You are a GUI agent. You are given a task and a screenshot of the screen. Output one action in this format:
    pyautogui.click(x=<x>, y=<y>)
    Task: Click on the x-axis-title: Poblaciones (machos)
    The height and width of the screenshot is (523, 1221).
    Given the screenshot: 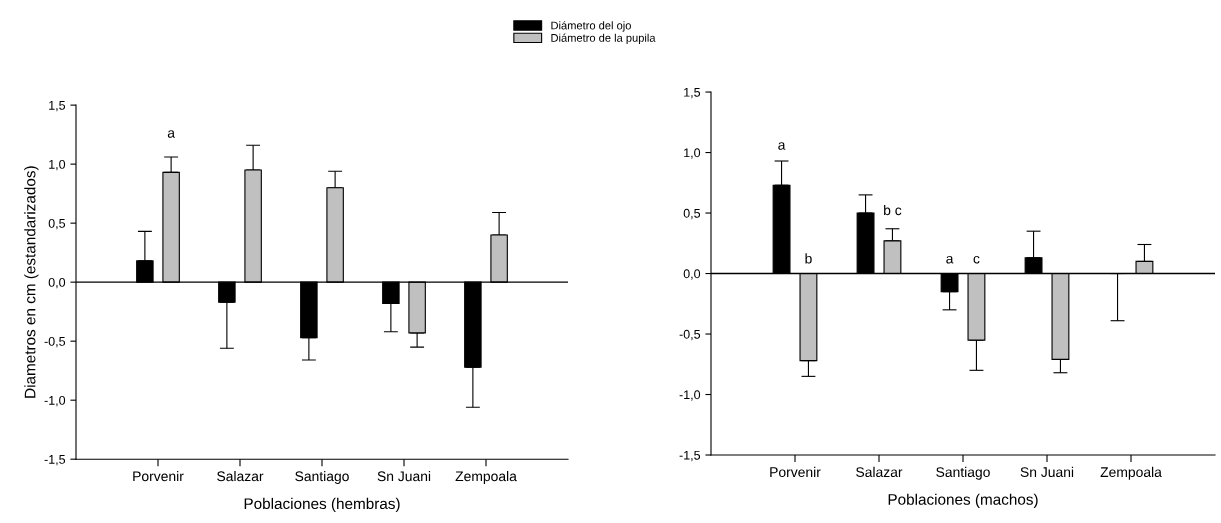 What is the action you would take?
    pyautogui.click(x=963, y=500)
    